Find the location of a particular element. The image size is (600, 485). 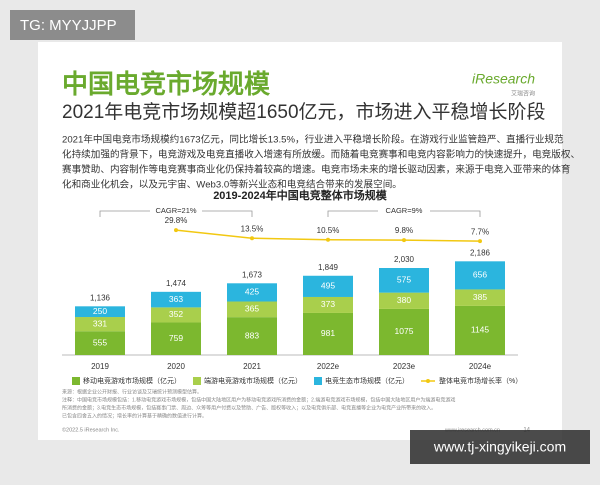

bar-label: 425 is located at coordinates (252, 292).